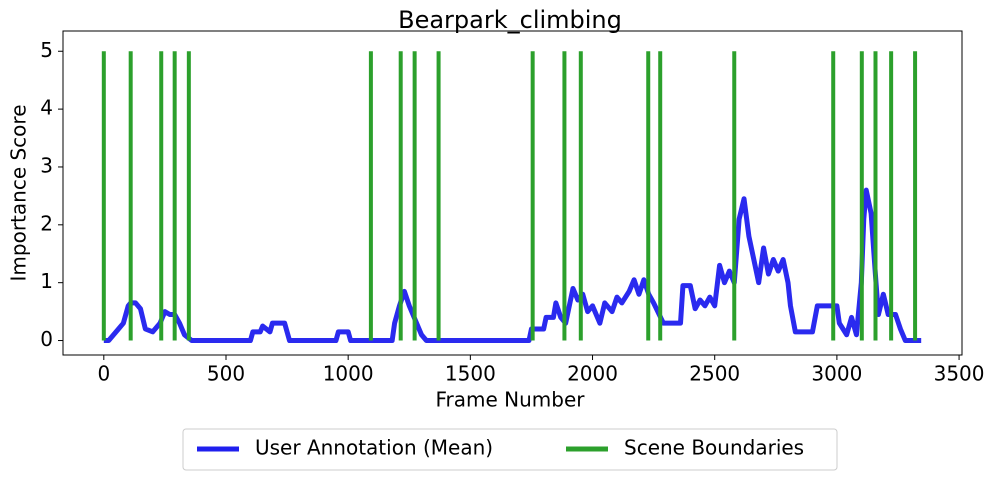 The width and height of the screenshot is (996, 480). What do you see at coordinates (103, 374) in the screenshot?
I see `x-tick-label: 0` at bounding box center [103, 374].